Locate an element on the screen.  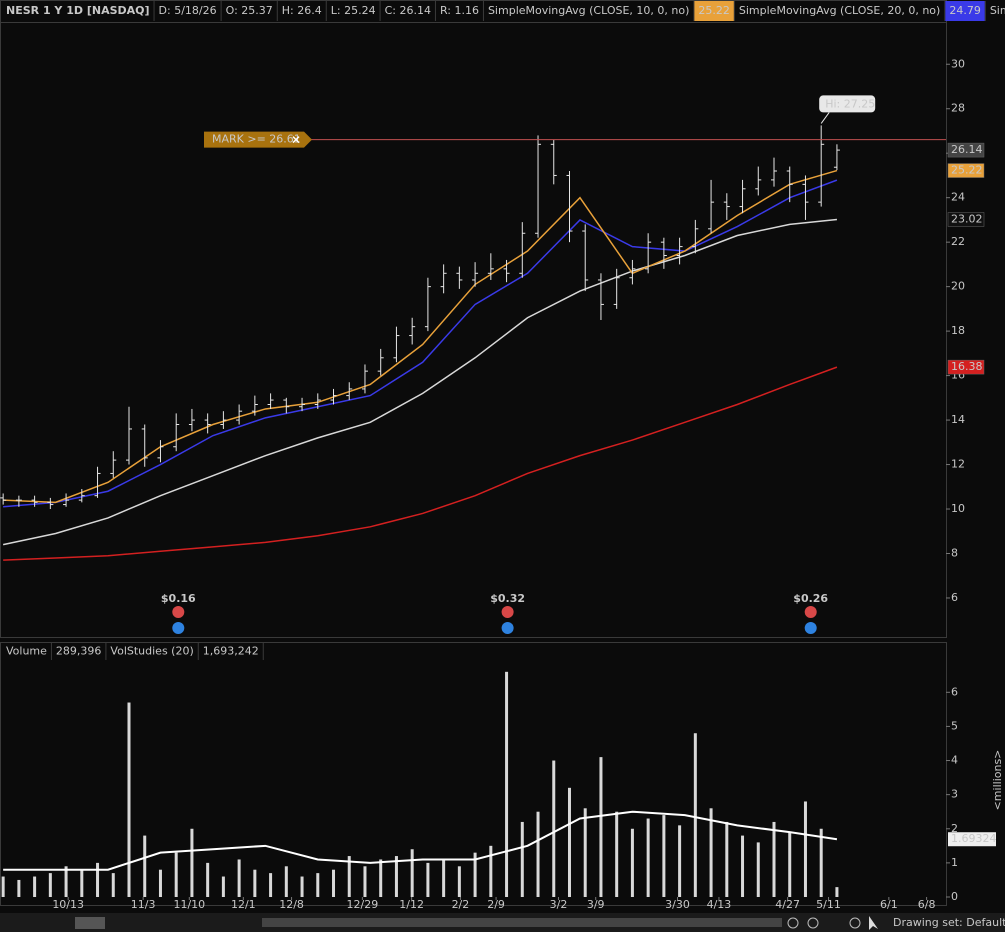
x-tick-label: 2/2 is located at coordinates (461, 904).